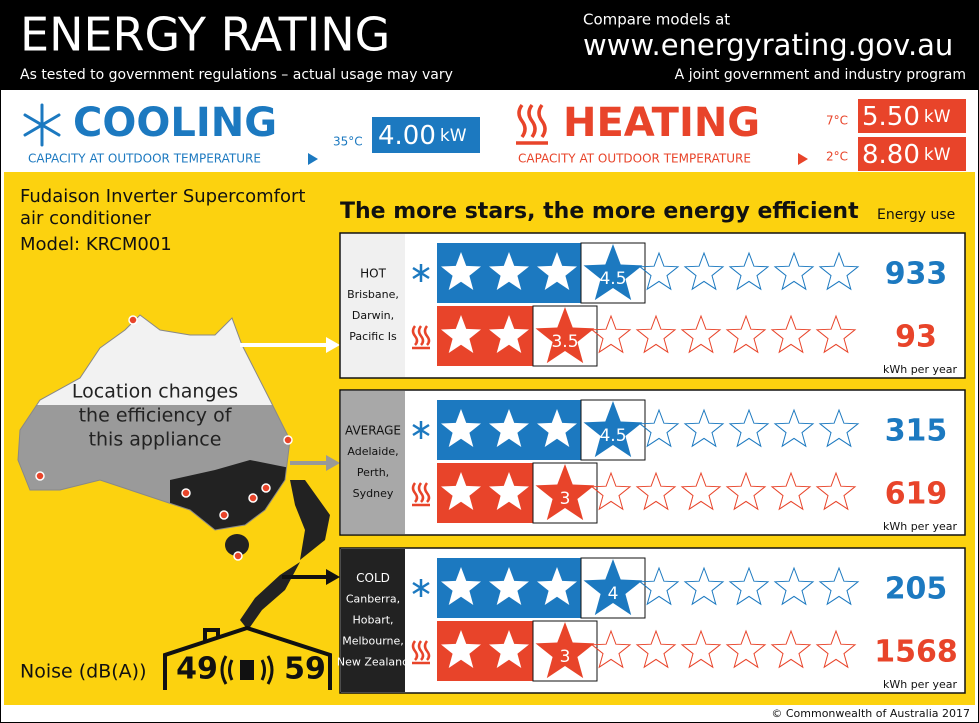 The width and height of the screenshot is (979, 723). What do you see at coordinates (916, 215) in the screenshot?
I see `energy-label: Energy use` at bounding box center [916, 215].